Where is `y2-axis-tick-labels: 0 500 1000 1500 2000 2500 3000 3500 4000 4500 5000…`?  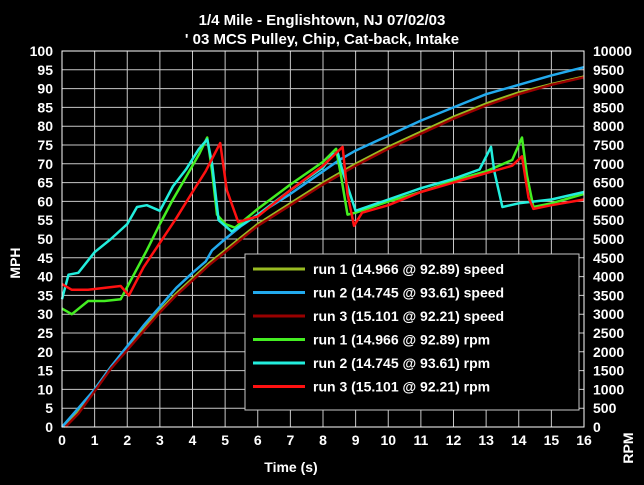
y2-axis-tick-labels: 0 500 1000 1500 2000 2500 3000 3500 4000 4500 5000… is located at coordinates (612, 239).